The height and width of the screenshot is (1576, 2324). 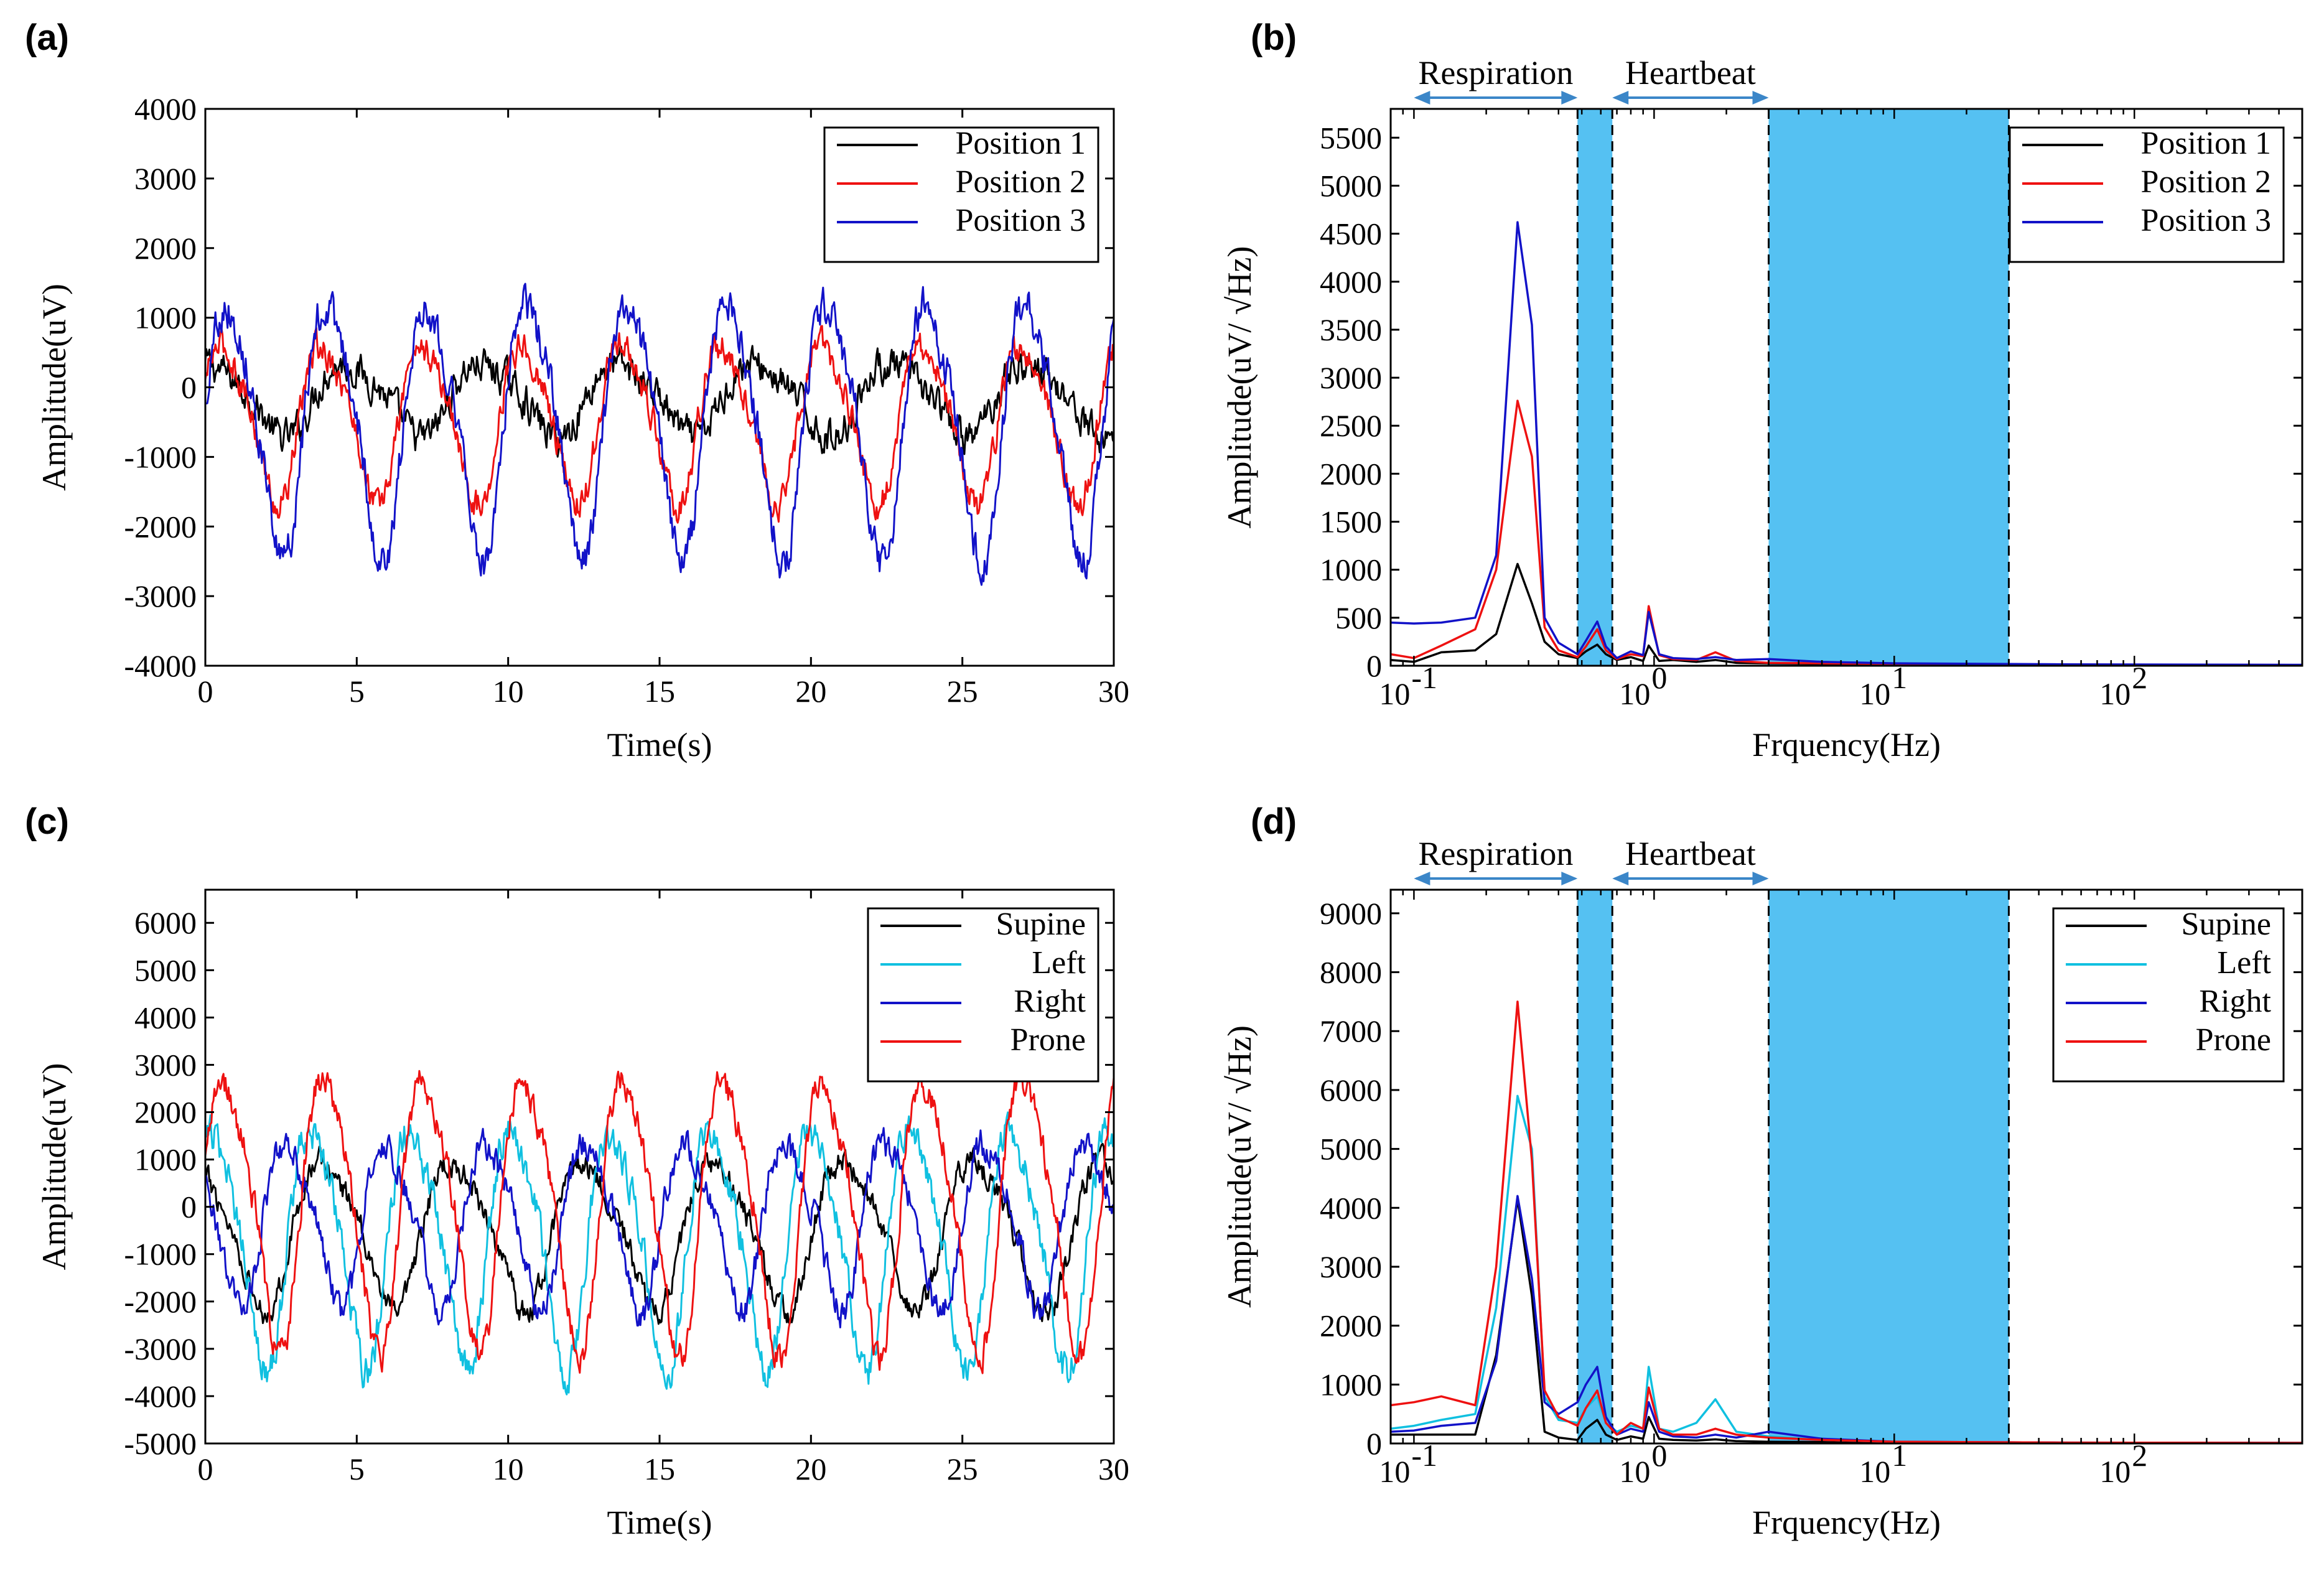 I want to click on legend-label: Right, so click(x=2235, y=1002).